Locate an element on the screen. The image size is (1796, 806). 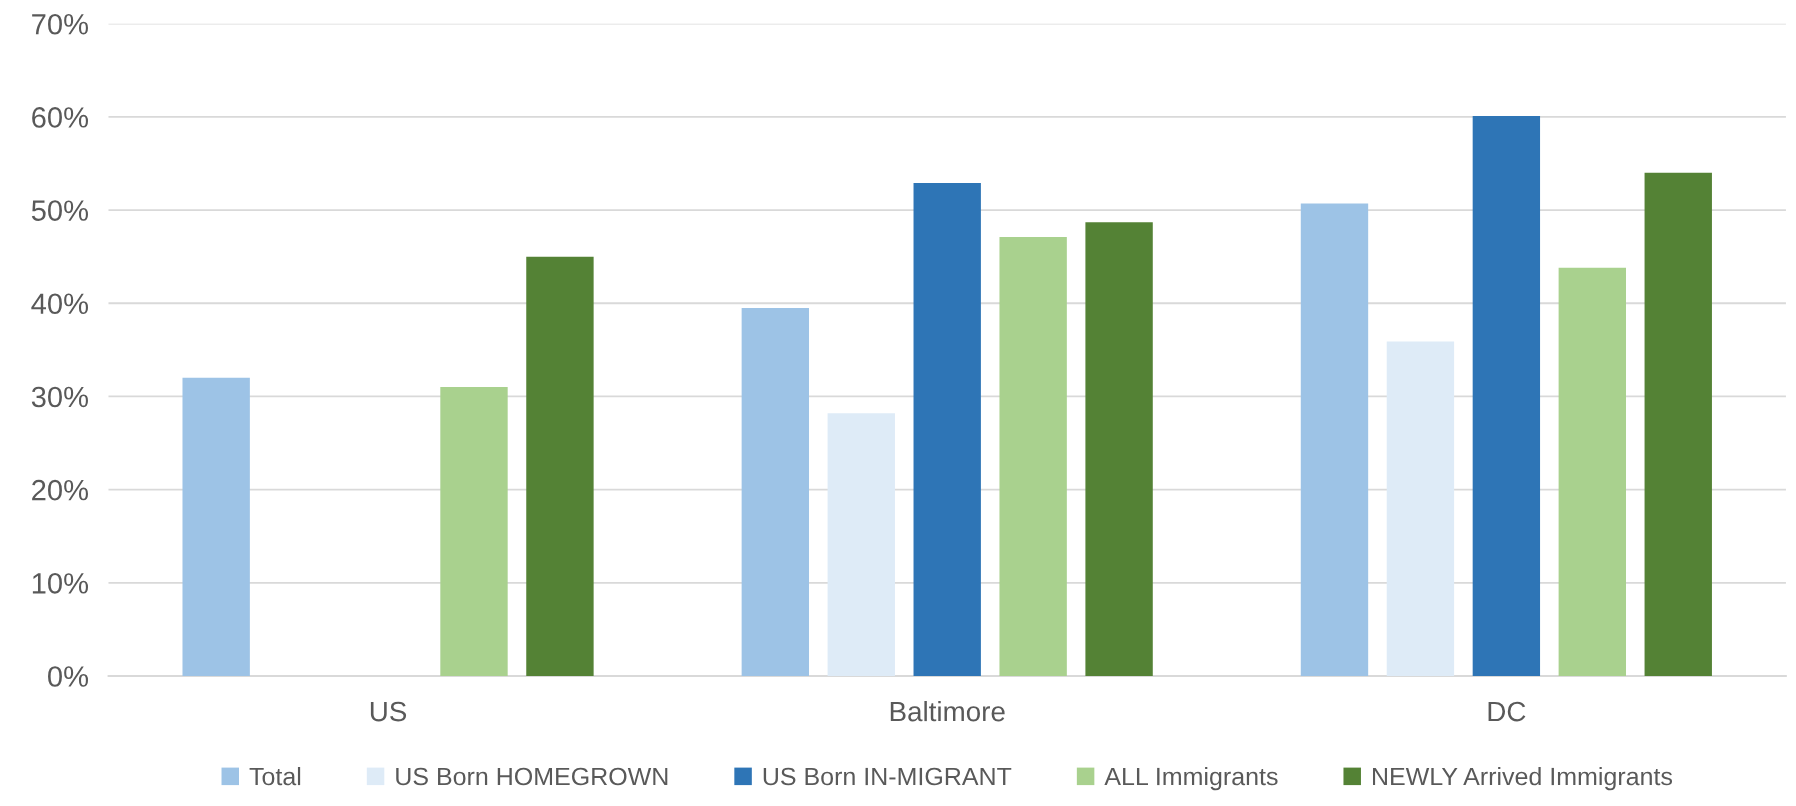
y-tick-label: 40% is located at coordinates (59, 304).